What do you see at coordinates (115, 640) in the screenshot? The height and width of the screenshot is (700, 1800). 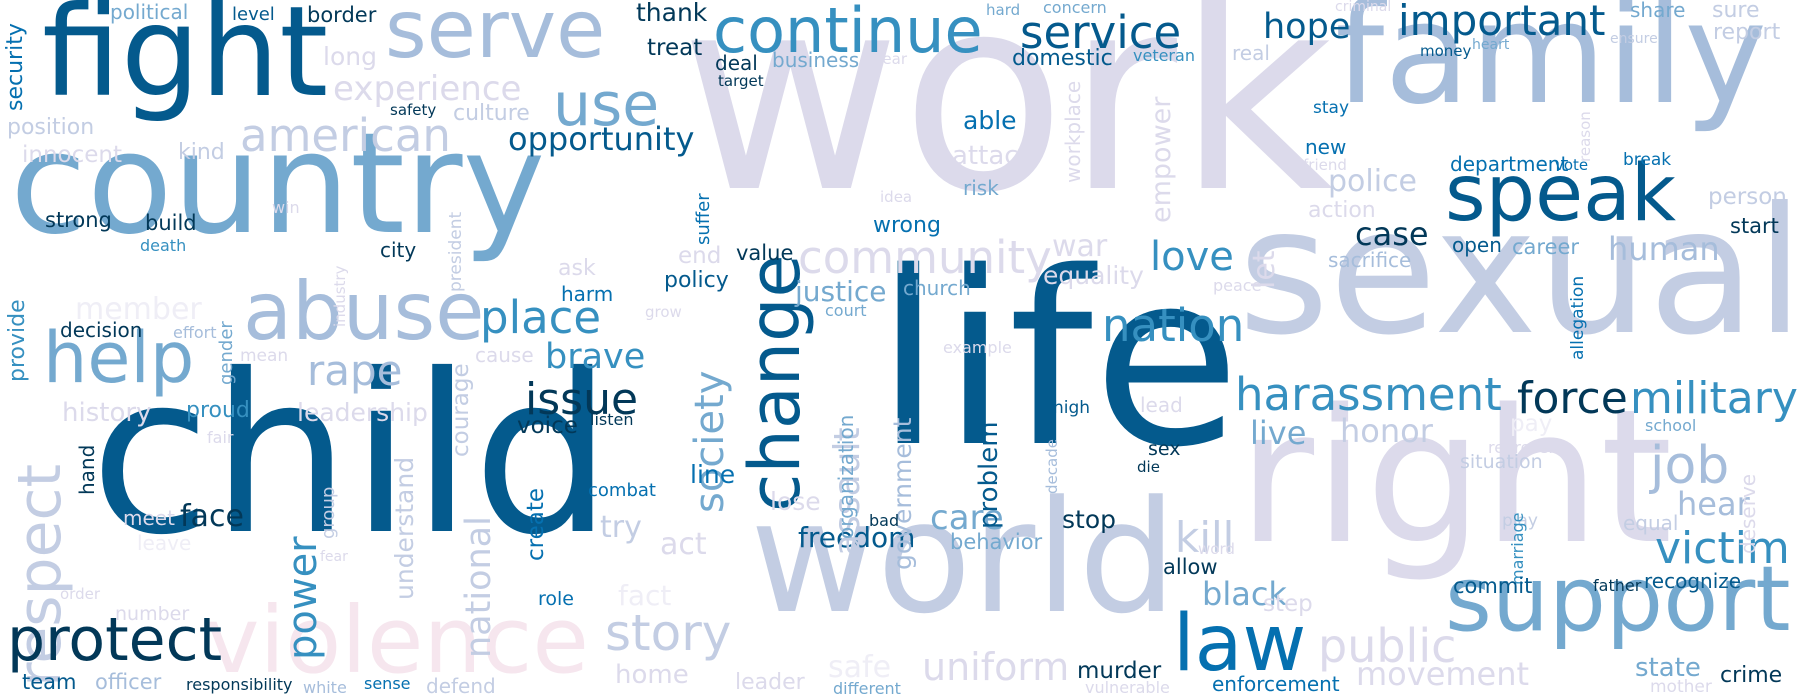 I see `cloud-word: protect` at bounding box center [115, 640].